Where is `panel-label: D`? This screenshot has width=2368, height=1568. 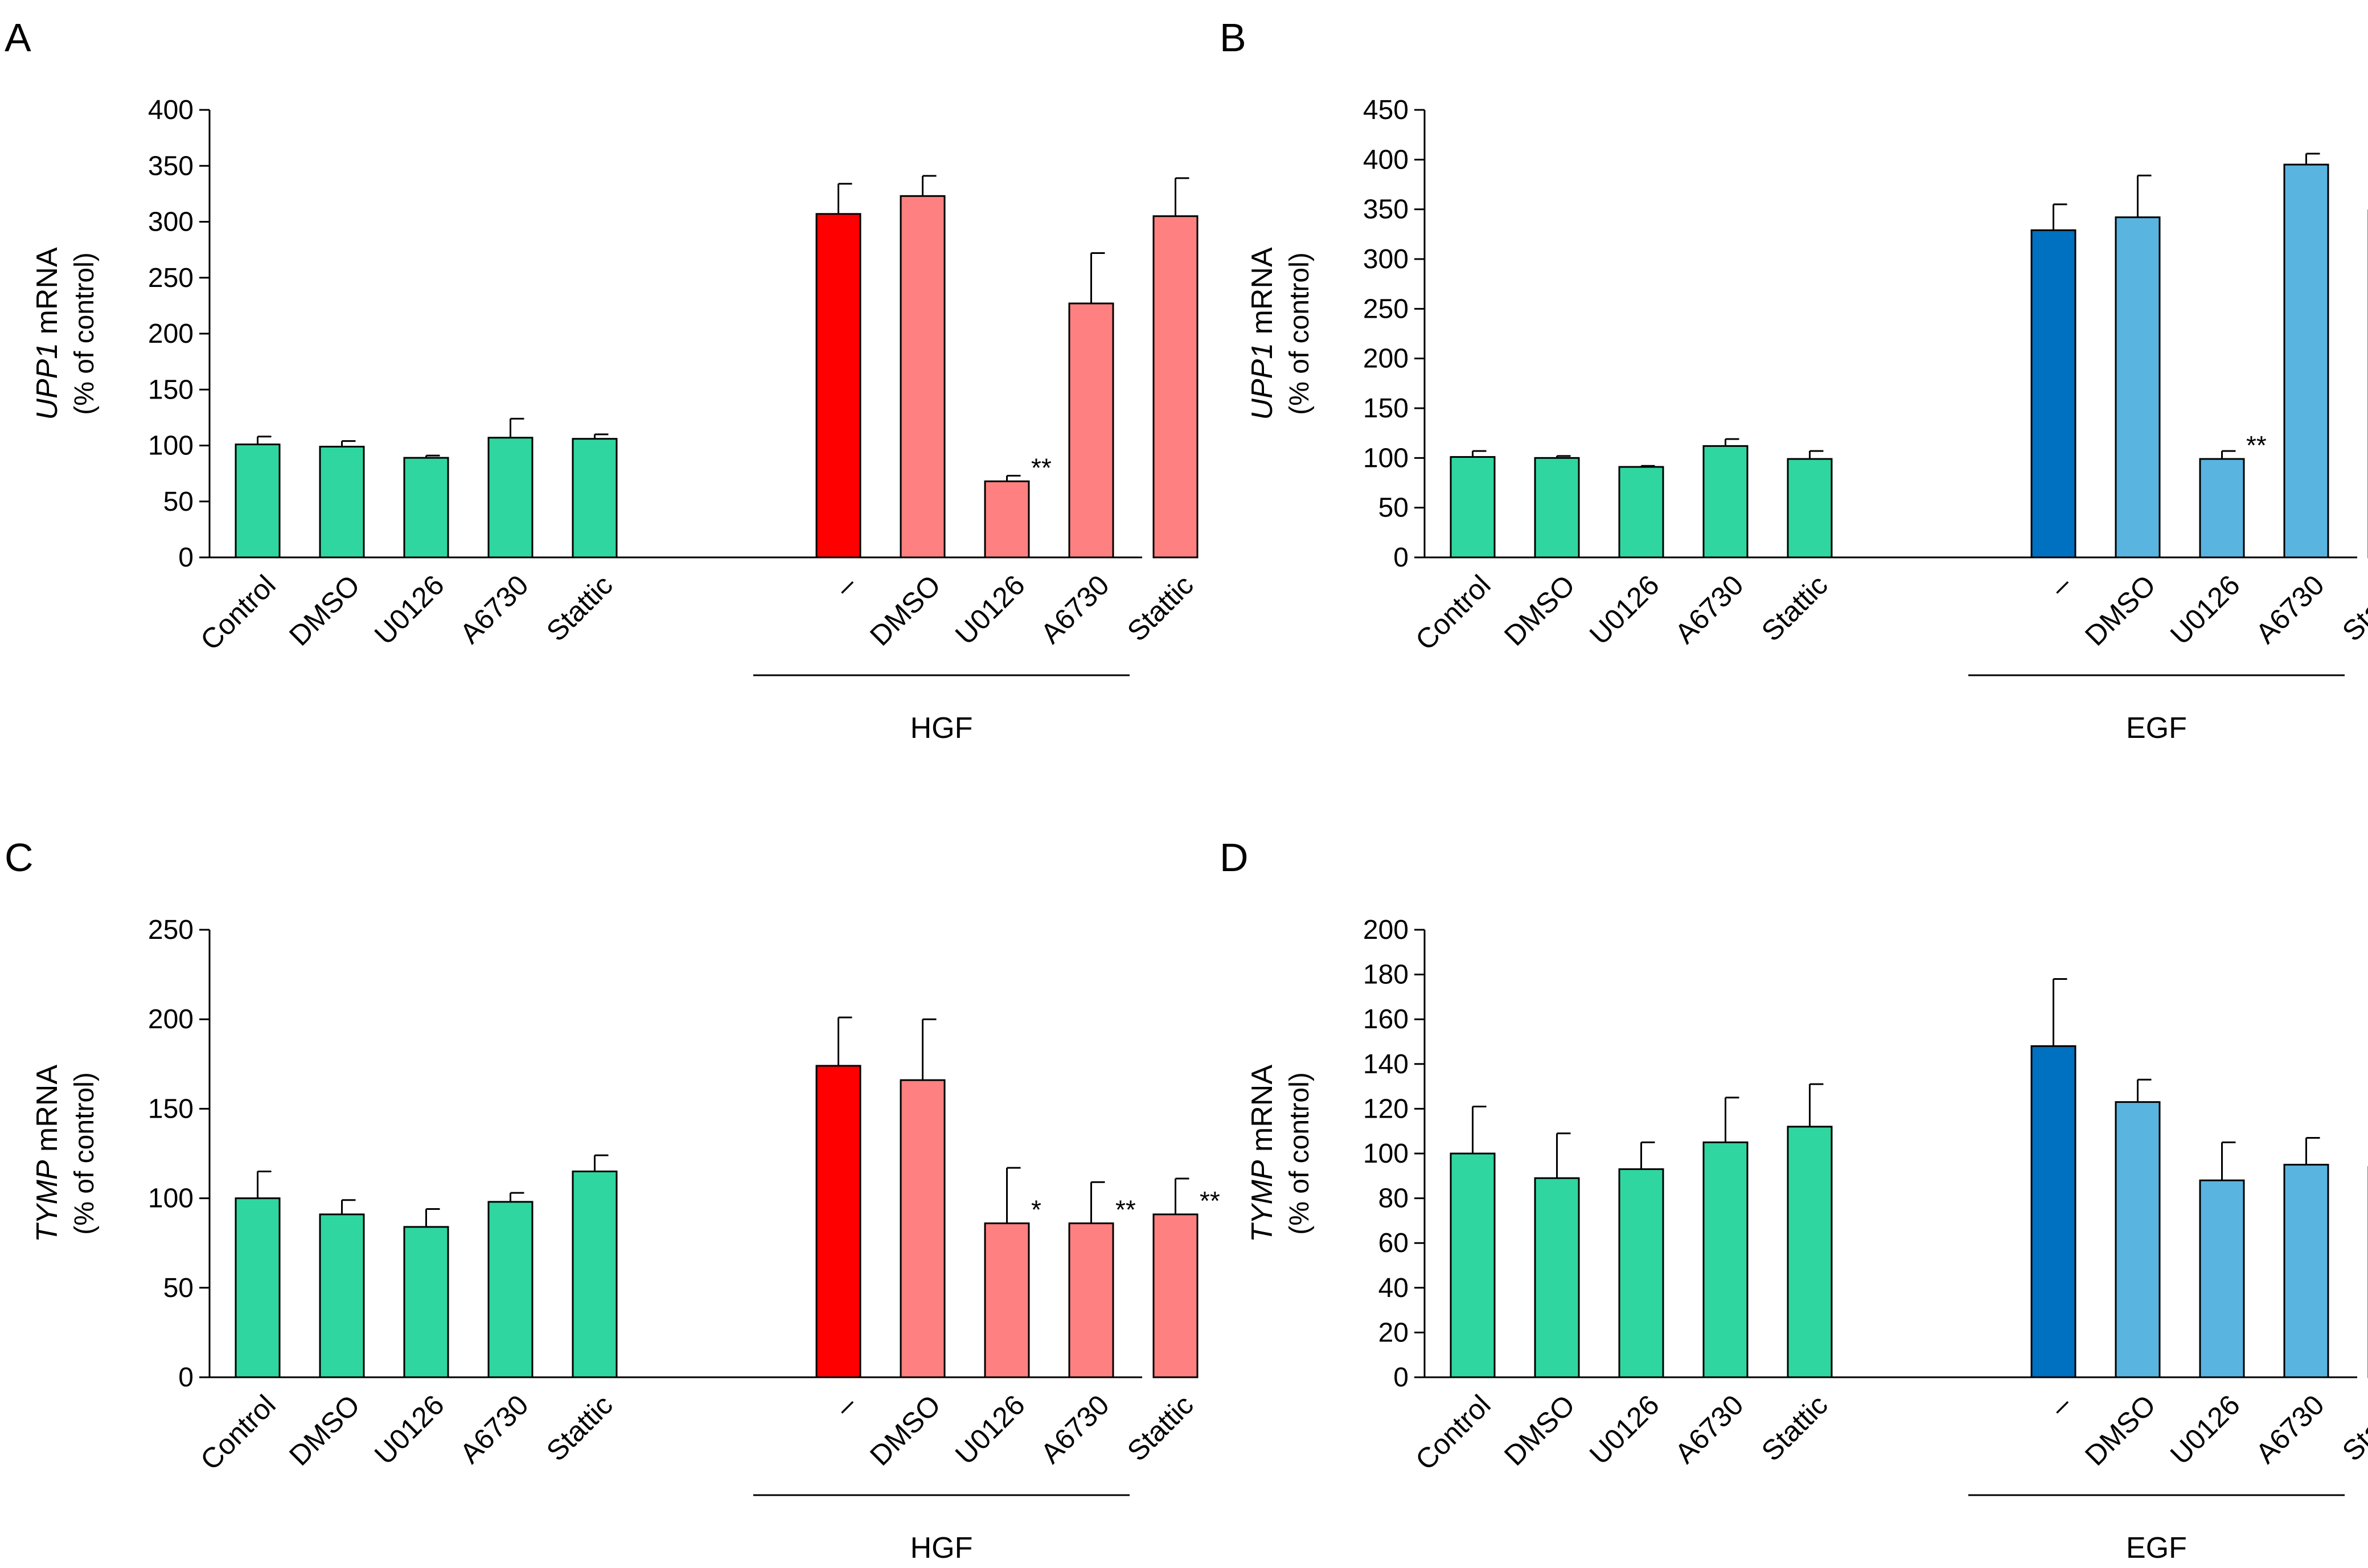
panel-label: D is located at coordinates (1234, 857).